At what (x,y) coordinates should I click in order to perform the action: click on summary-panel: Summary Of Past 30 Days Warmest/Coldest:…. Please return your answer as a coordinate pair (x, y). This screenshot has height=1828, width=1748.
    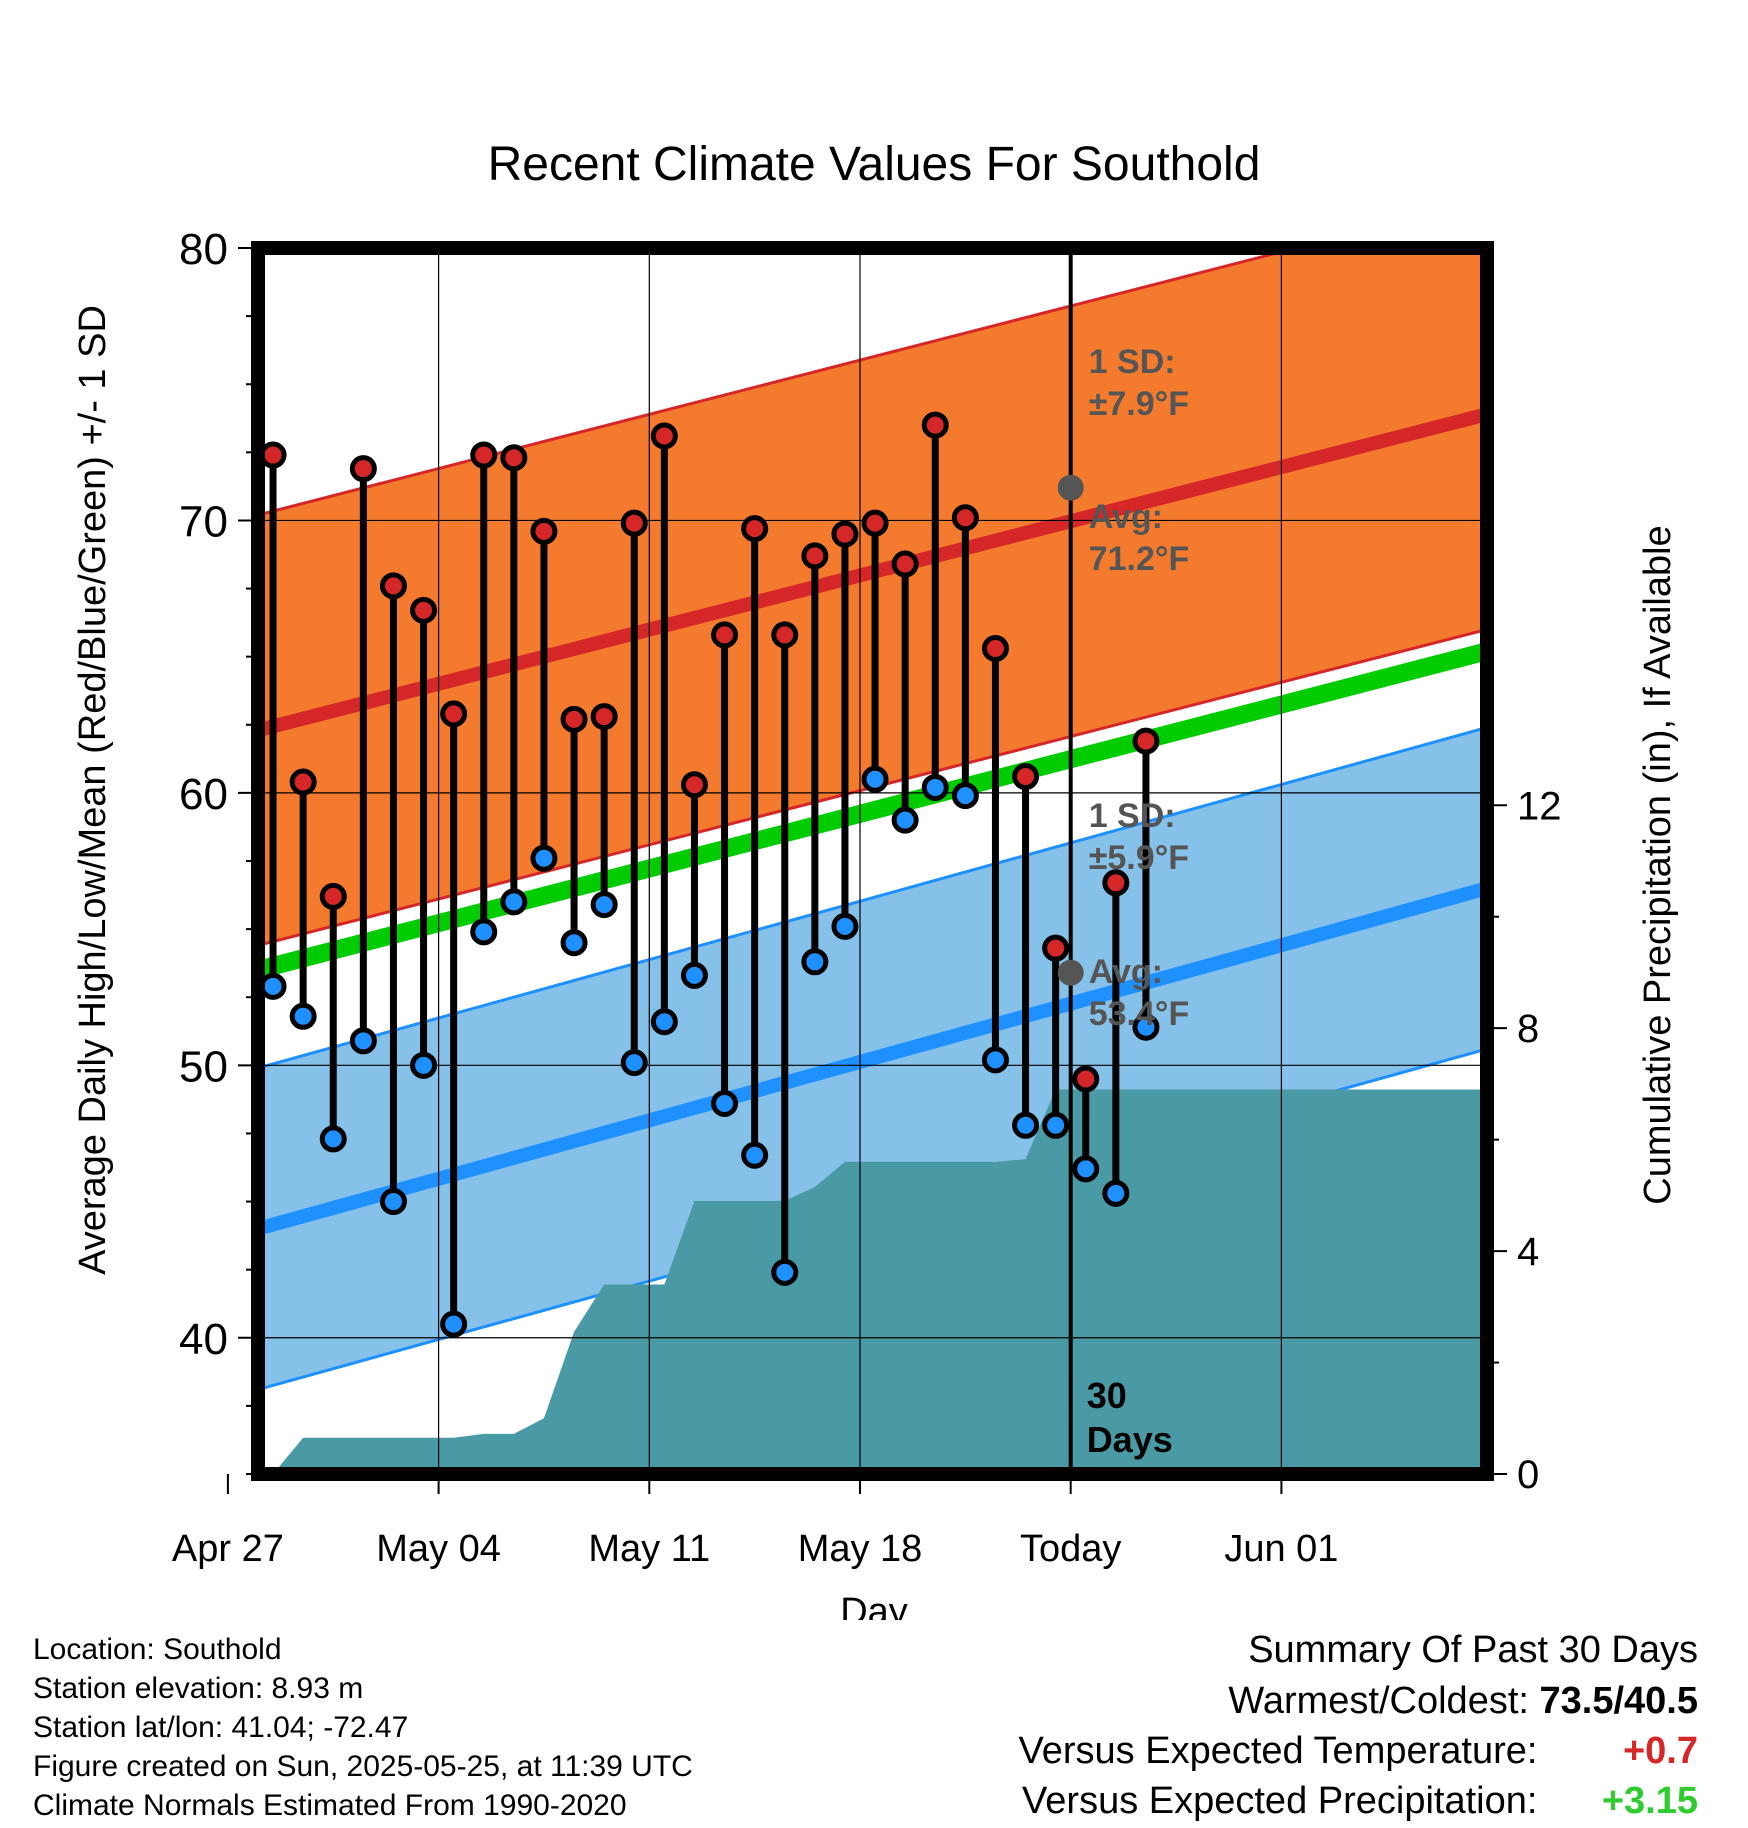
    Looking at the image, I should click on (1358, 1725).